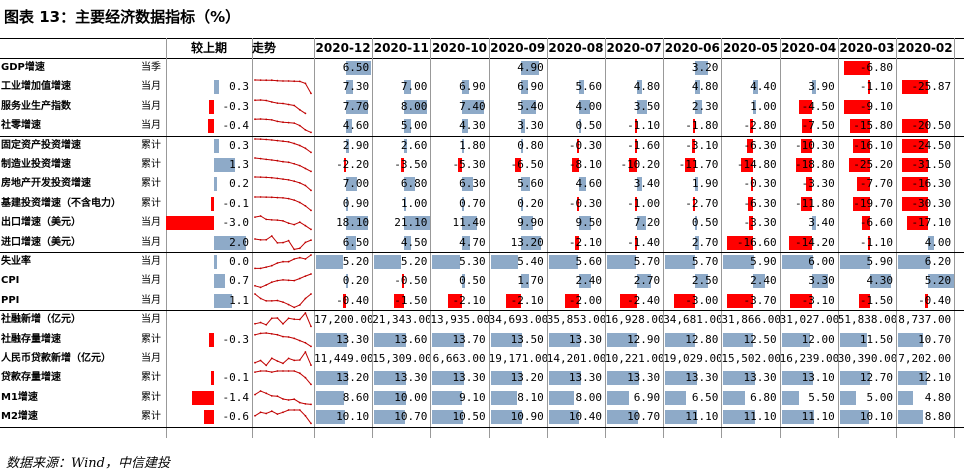 The width and height of the screenshot is (966, 474). What do you see at coordinates (809, 67) in the screenshot?
I see `data-cell` at bounding box center [809, 67].